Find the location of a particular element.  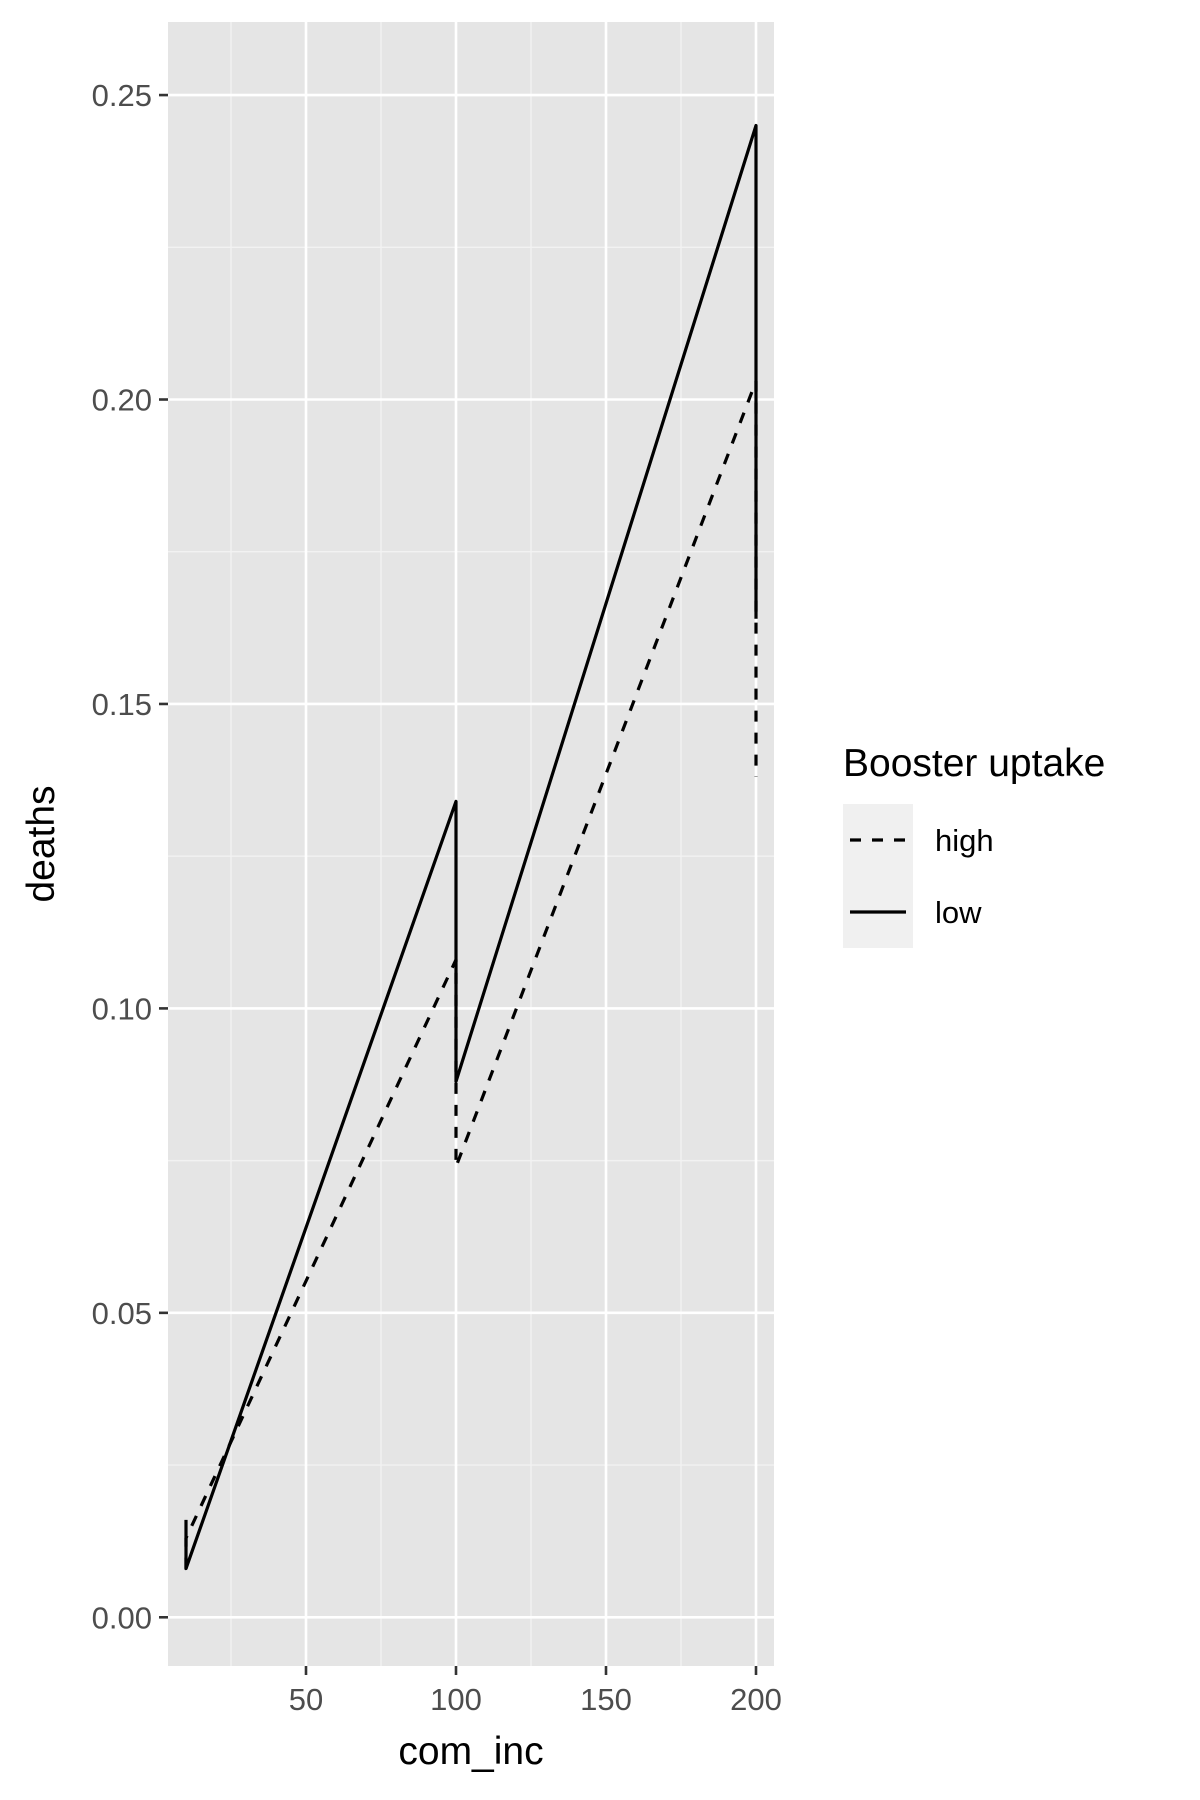

y-tick-label: 0.05 is located at coordinates (122, 1313).